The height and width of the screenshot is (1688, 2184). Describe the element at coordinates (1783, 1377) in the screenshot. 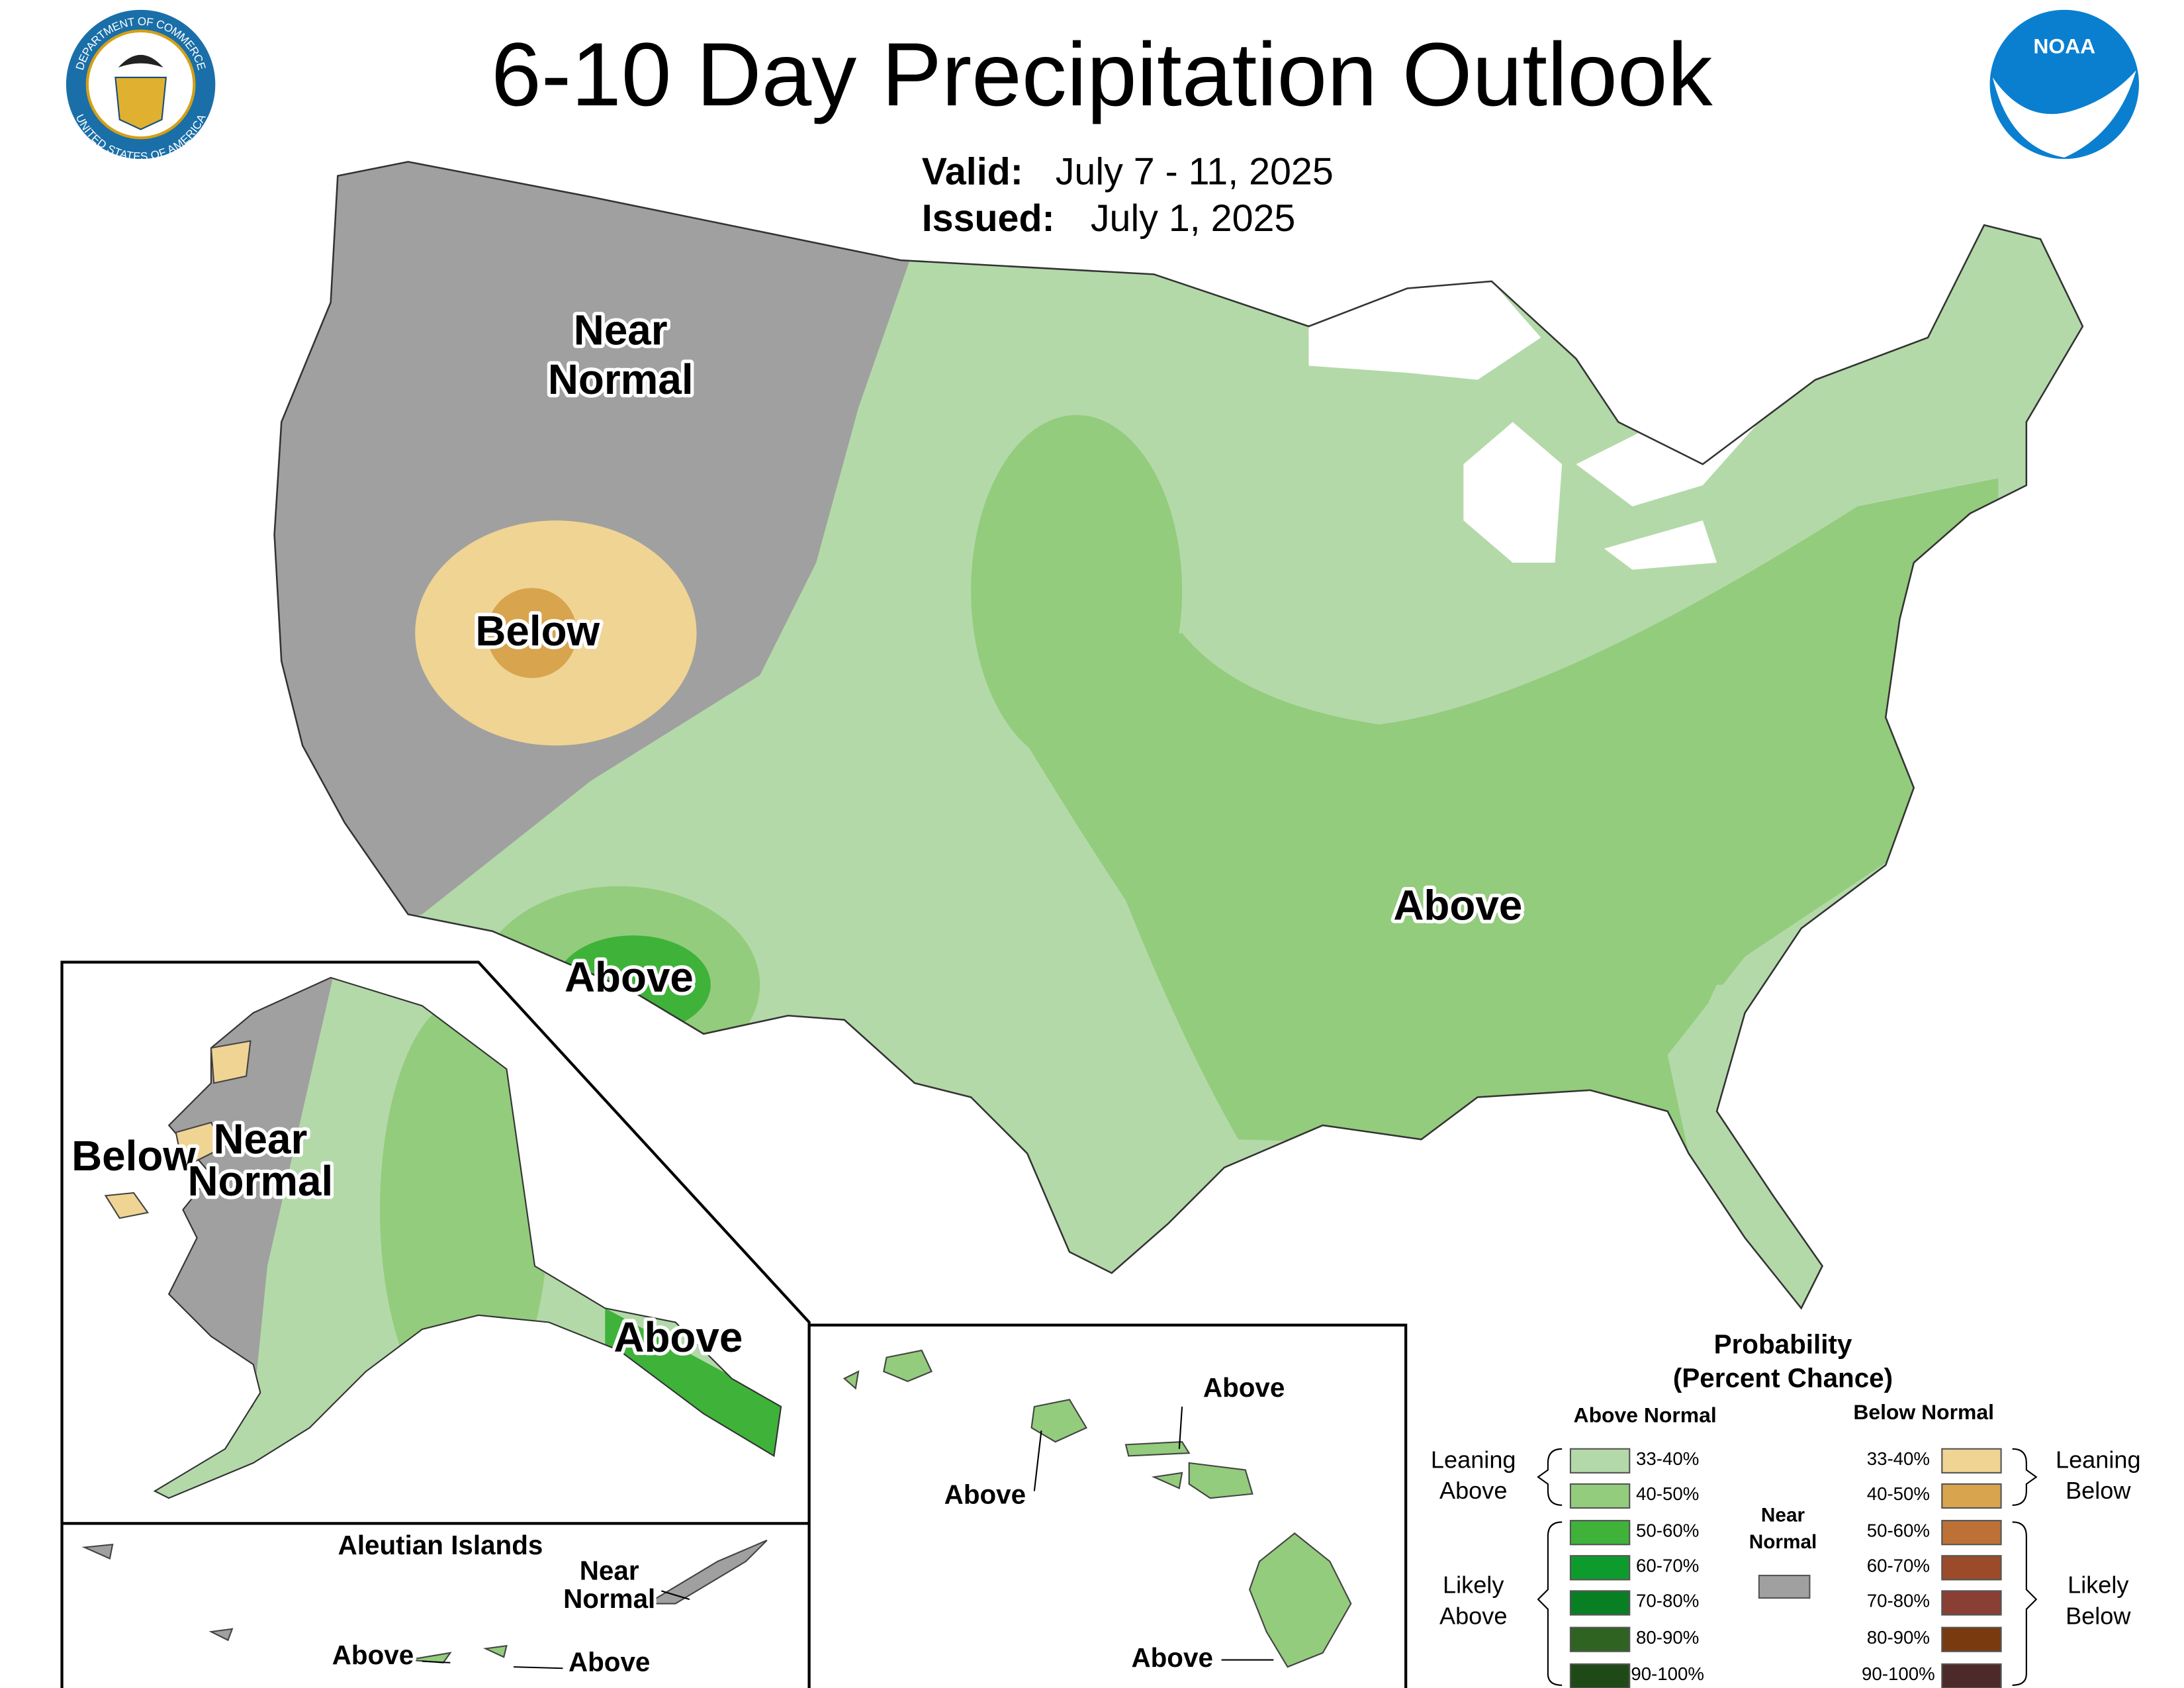

I see `map-label: (Percent Chance)` at that location.